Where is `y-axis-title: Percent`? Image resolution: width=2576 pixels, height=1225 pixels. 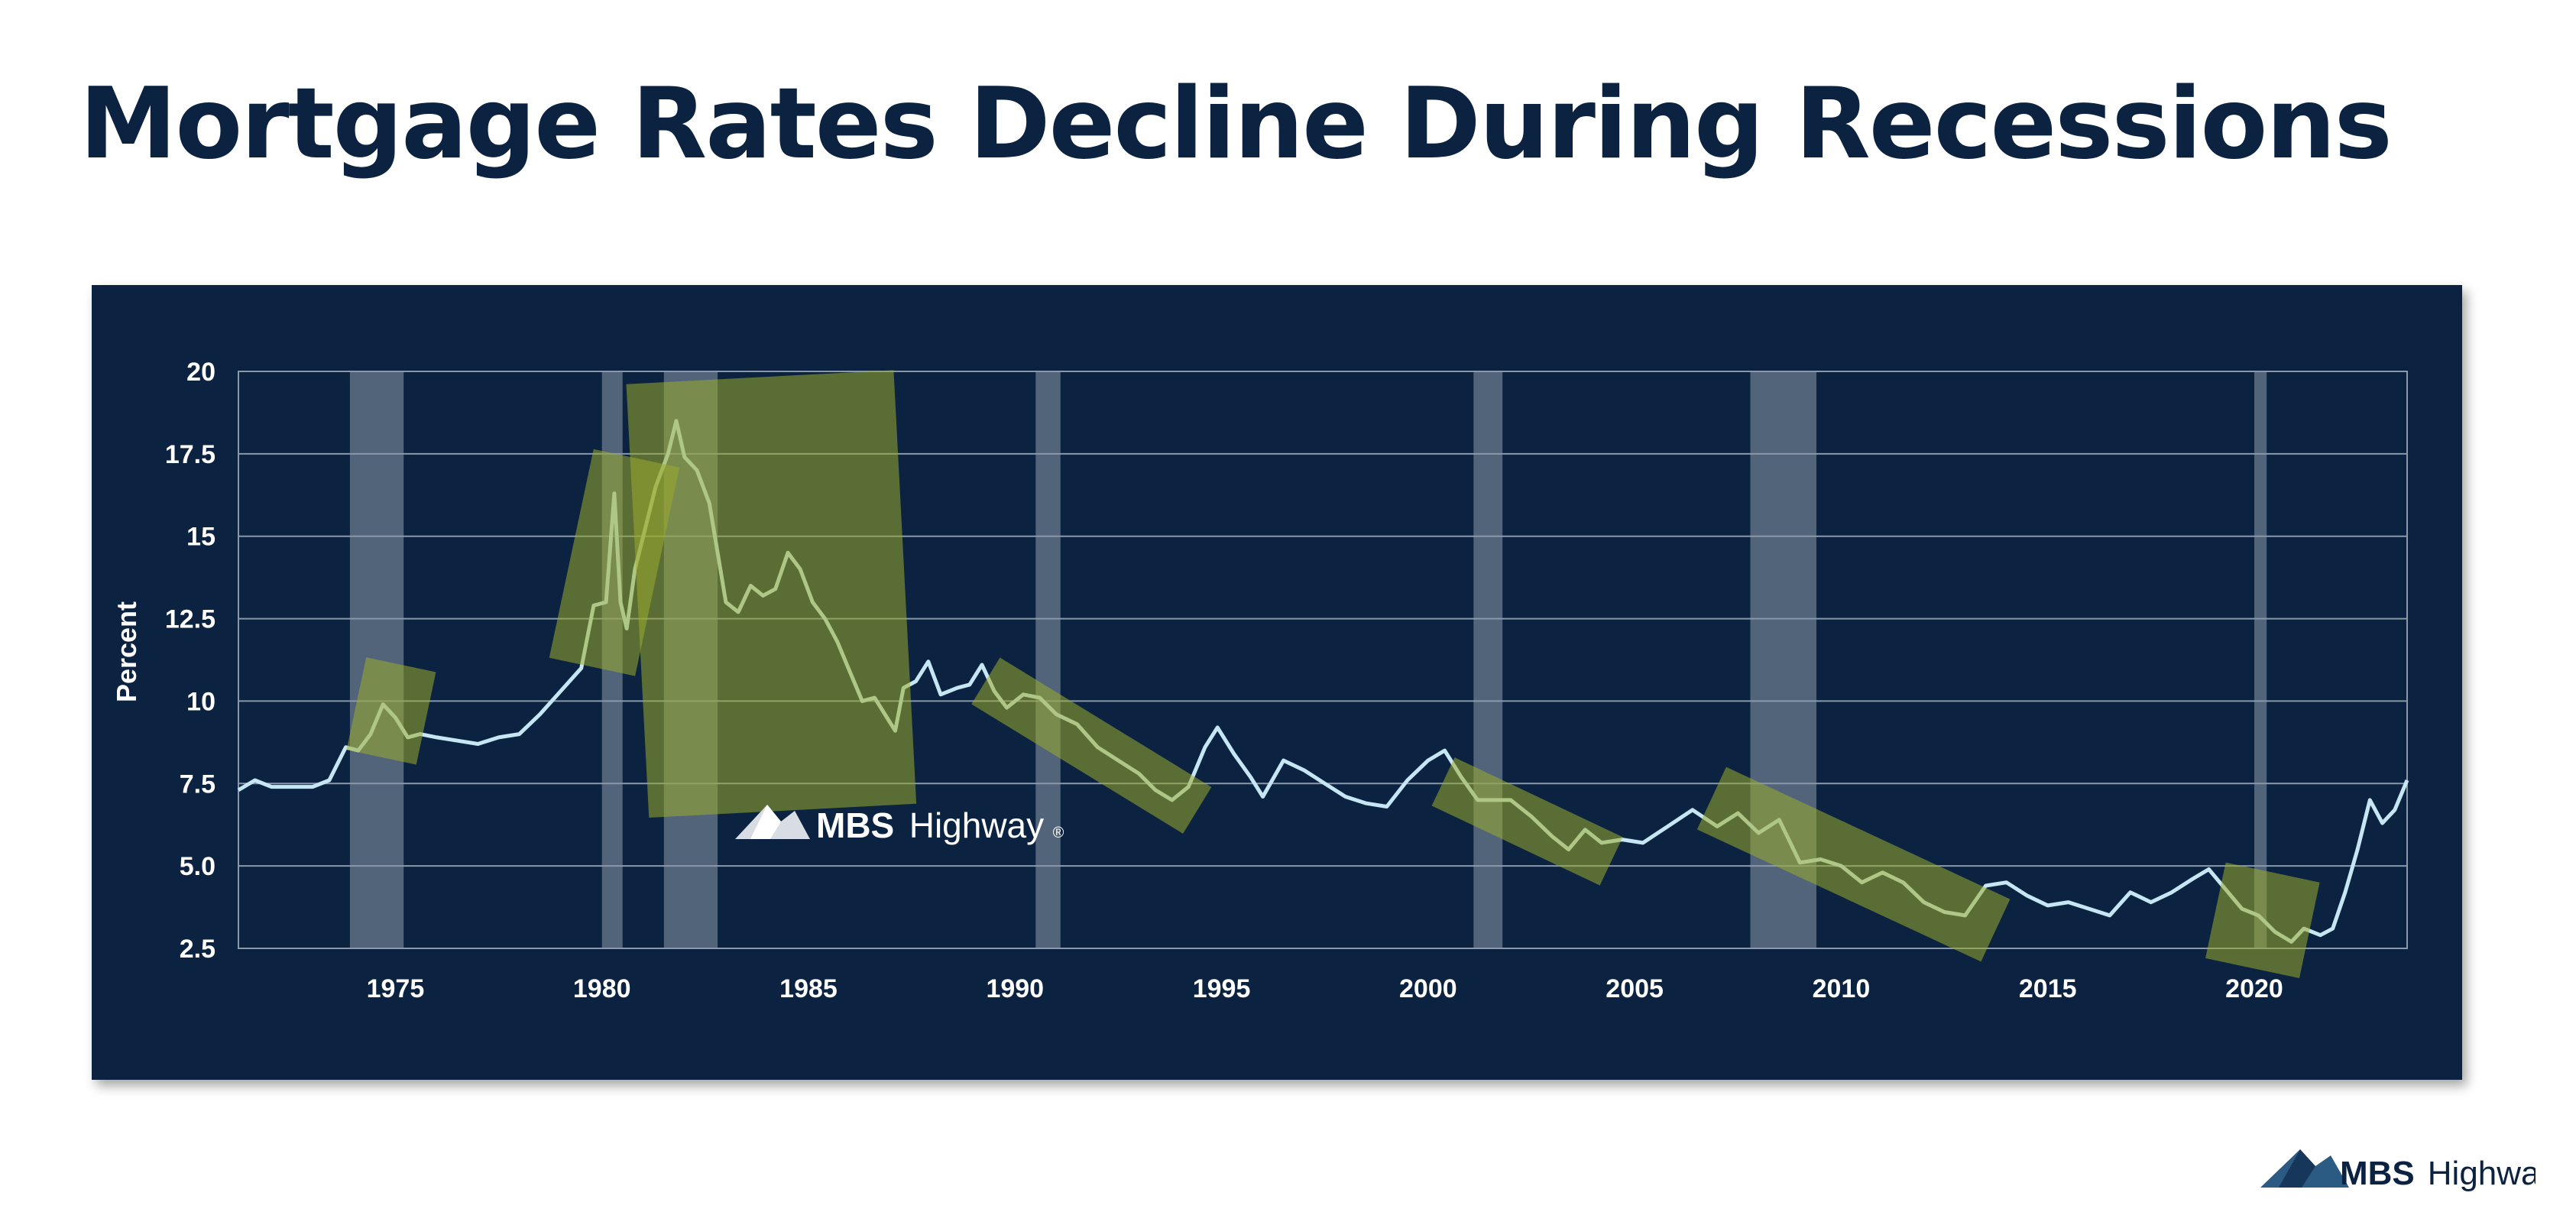 y-axis-title: Percent is located at coordinates (127, 651).